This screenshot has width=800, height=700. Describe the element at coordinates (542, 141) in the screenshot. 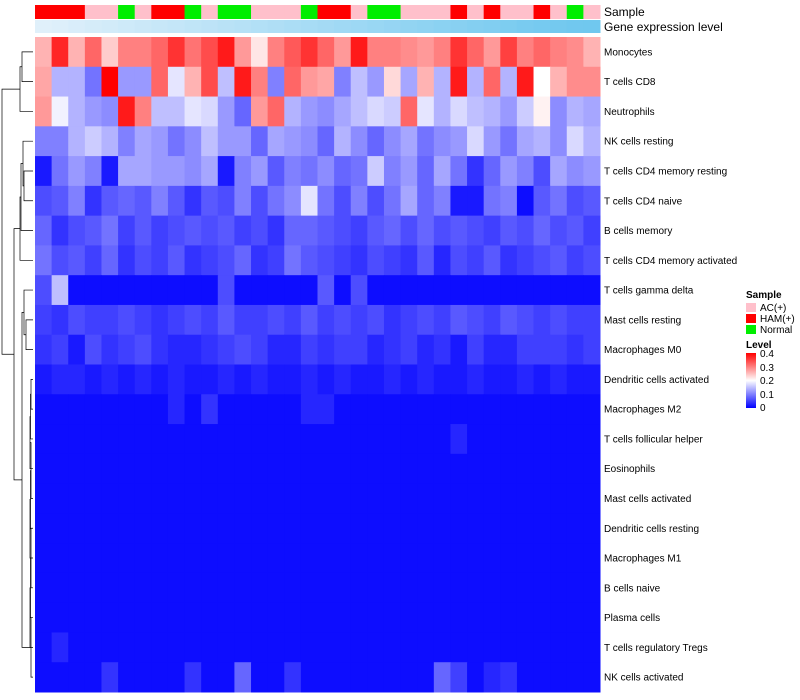

I see `cell-r3-c30` at that location.